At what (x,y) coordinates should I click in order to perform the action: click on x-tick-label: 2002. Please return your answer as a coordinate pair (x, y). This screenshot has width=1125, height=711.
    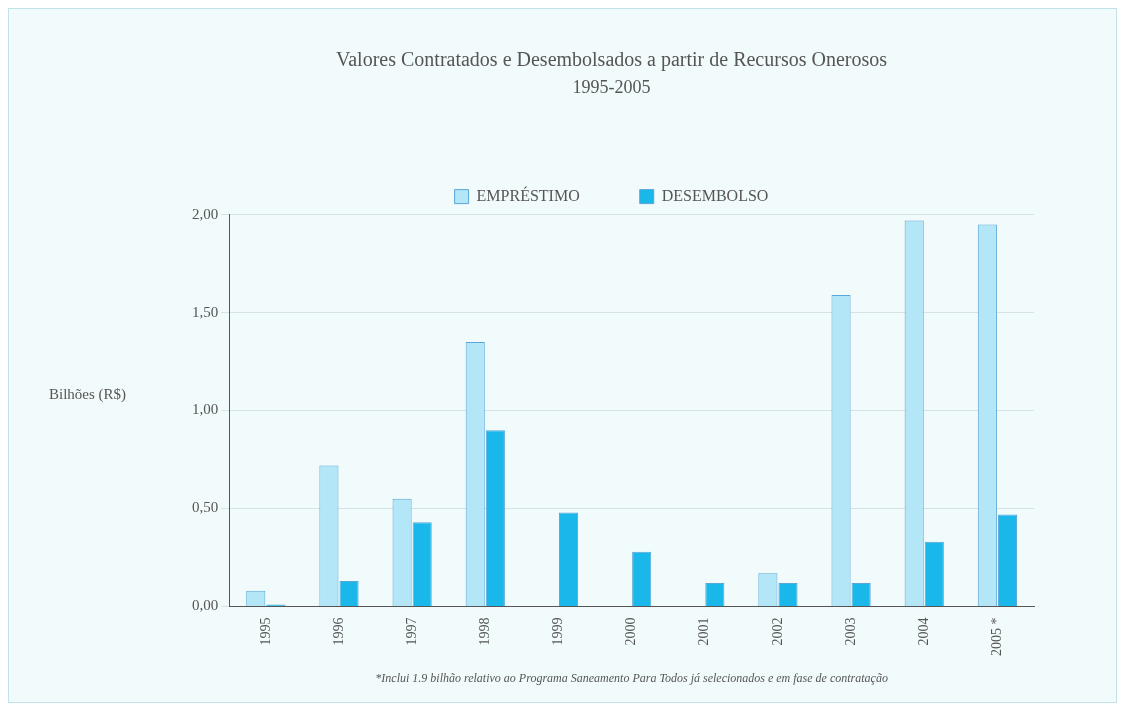
    Looking at the image, I should click on (777, 631).